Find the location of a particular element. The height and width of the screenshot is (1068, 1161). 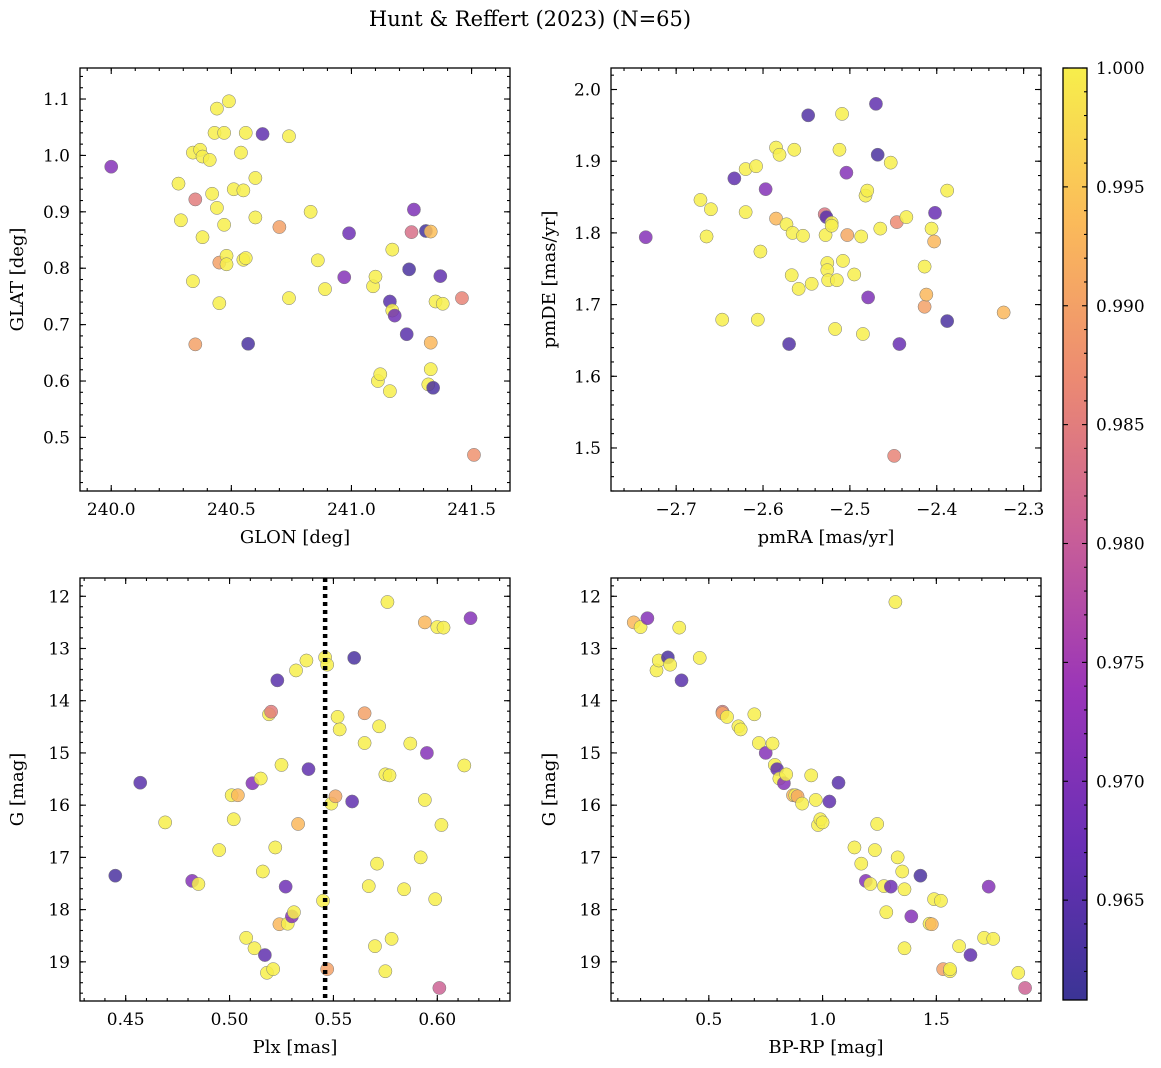

figure-title: Hunt & Reffert (2023) (N=65) is located at coordinates (530, 19).